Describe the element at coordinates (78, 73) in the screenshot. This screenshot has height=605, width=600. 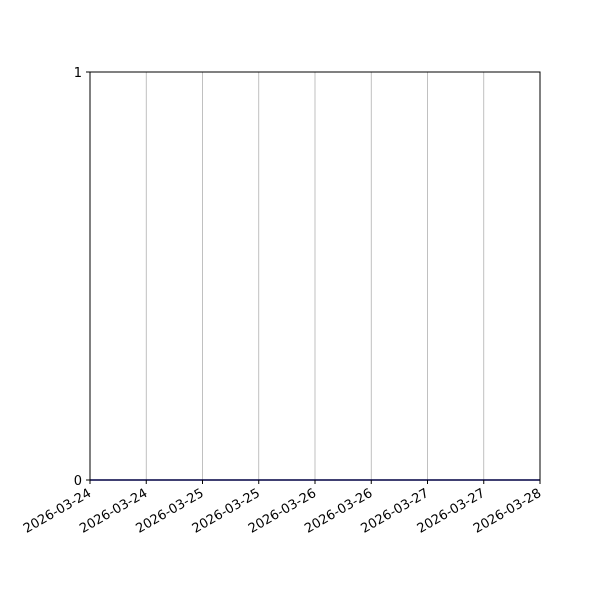
I see `y-tick-label: 1` at that location.